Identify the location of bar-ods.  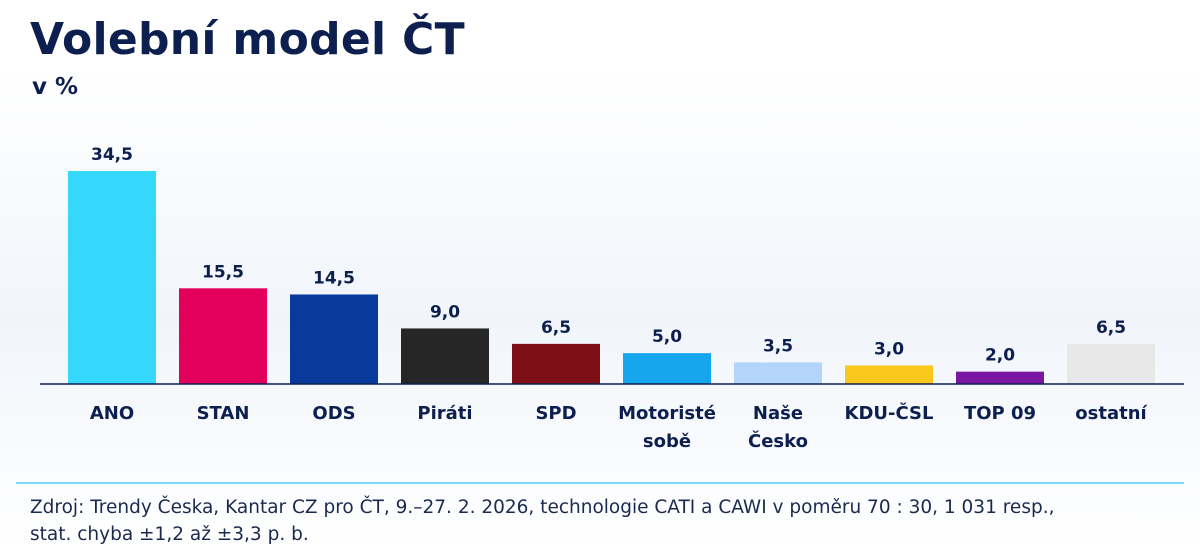
(334, 339).